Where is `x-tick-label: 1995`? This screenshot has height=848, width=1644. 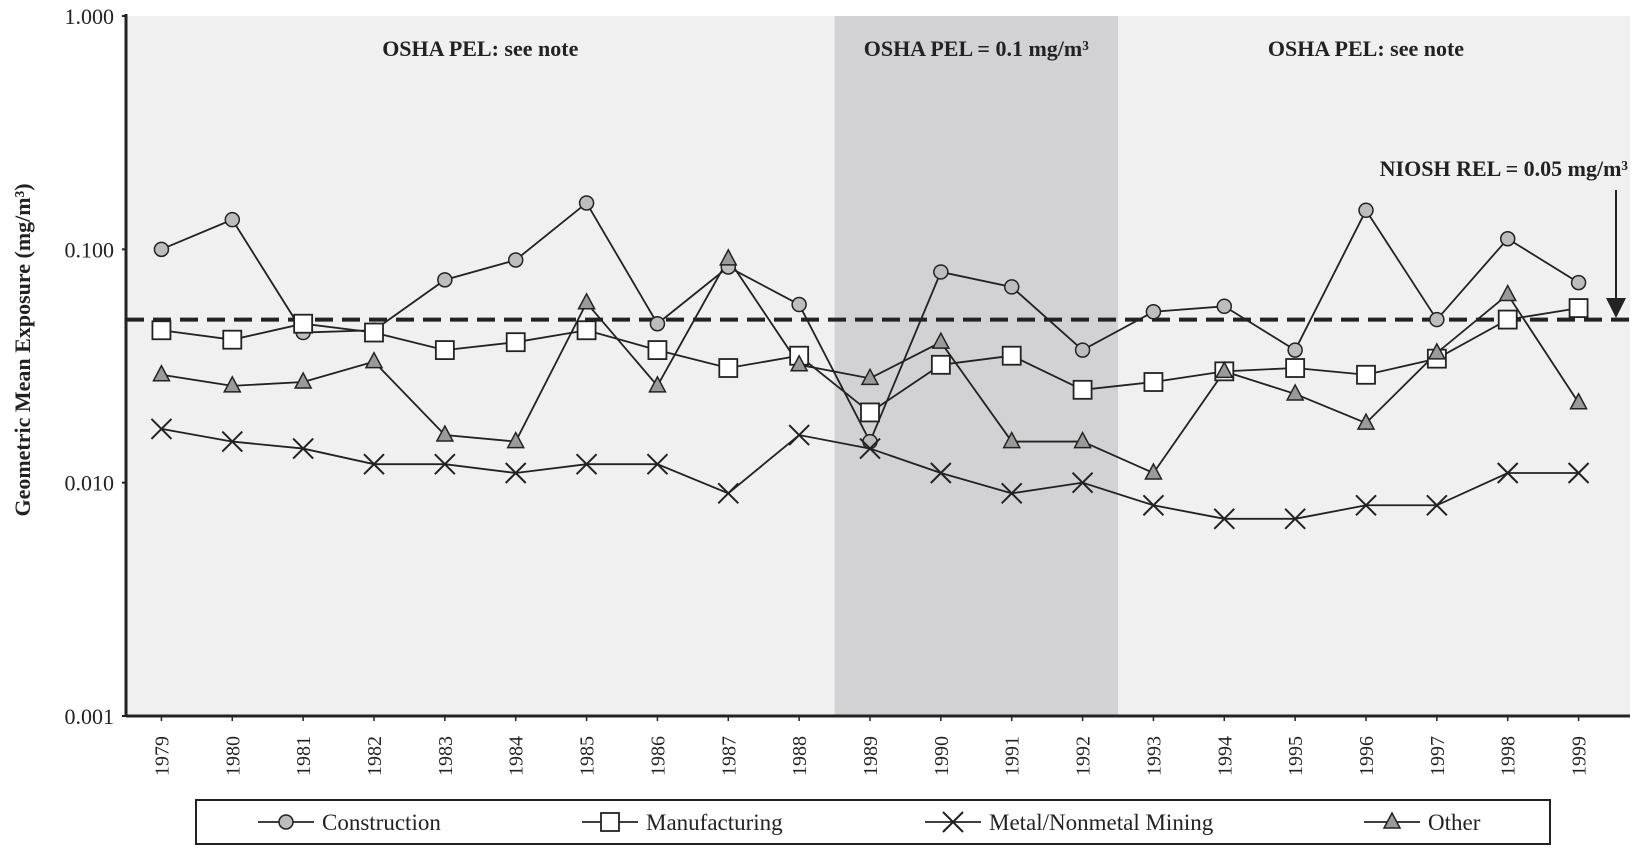
x-tick-label: 1995 is located at coordinates (1296, 756).